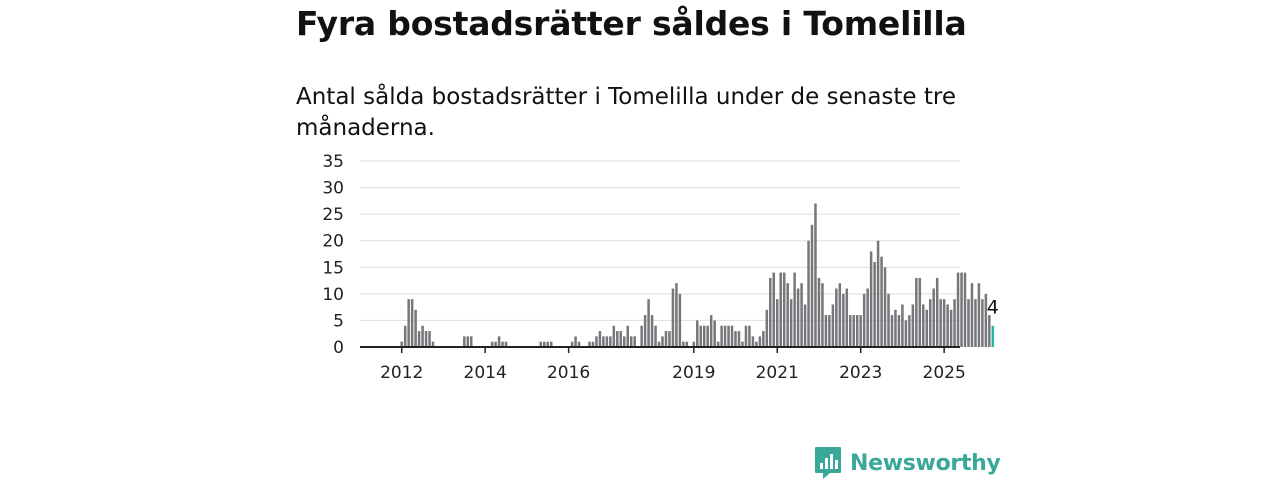  Describe the element at coordinates (777, 373) in the screenshot. I see `x-tick-label: 2021` at that location.